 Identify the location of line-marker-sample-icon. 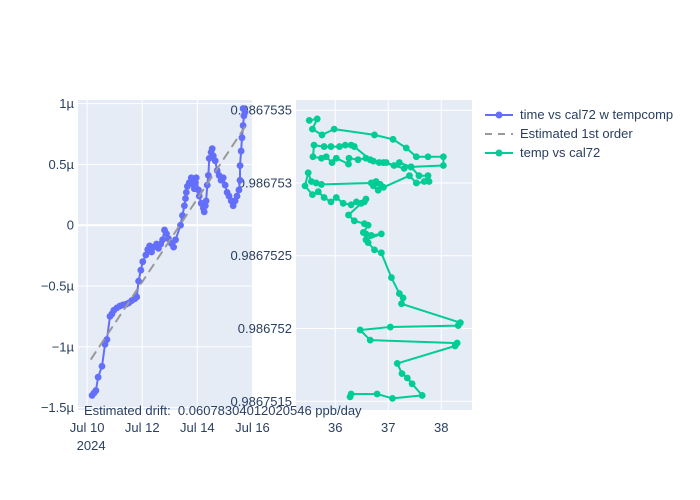
(499, 114).